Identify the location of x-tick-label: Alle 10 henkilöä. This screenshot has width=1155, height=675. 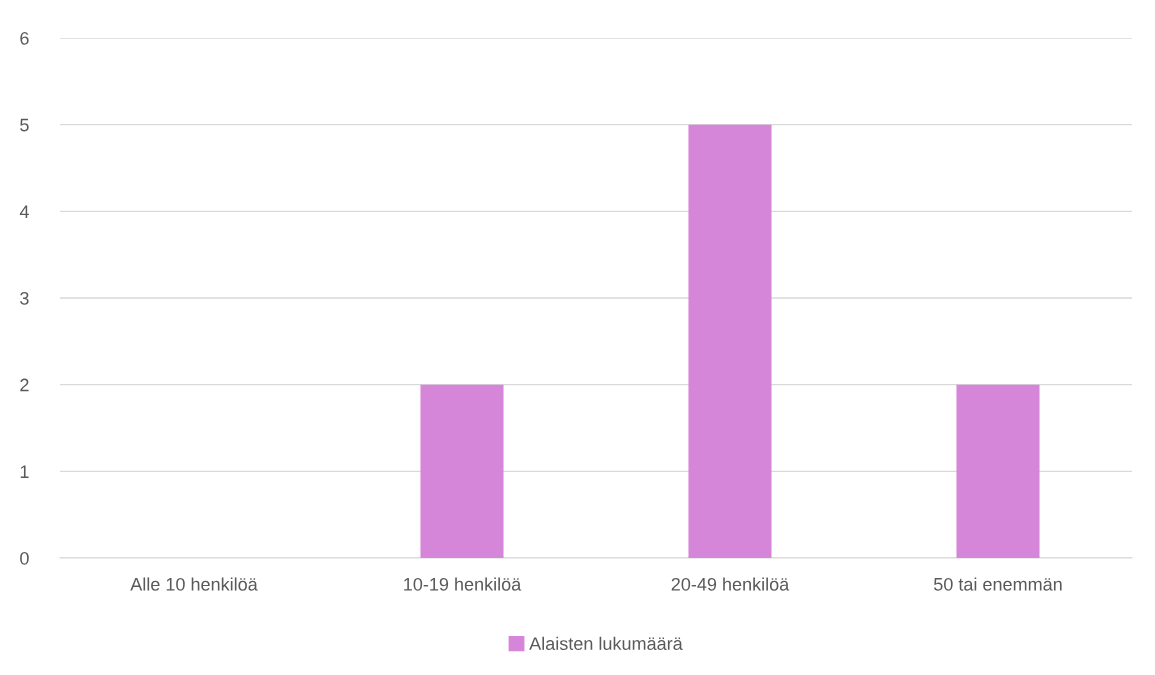
(194, 584).